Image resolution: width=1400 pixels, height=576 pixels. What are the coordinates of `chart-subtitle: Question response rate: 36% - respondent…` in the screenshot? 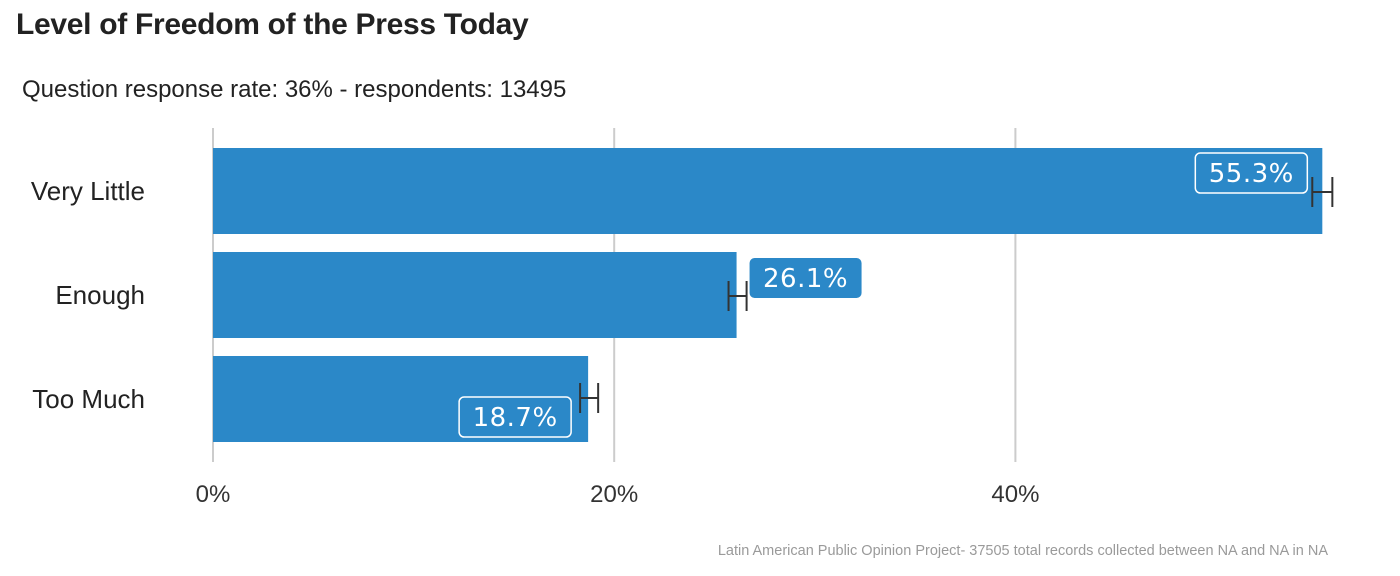 It's located at (294, 89).